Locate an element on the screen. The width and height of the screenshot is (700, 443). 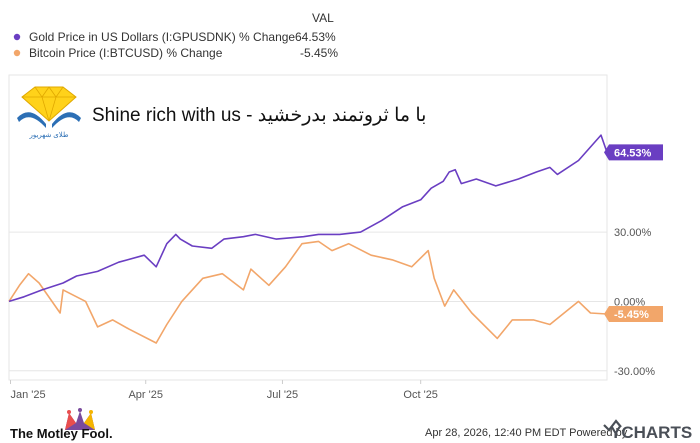
y-axis-ticks: 30.00% 0.00% -30.00% is located at coordinates (634, 302).